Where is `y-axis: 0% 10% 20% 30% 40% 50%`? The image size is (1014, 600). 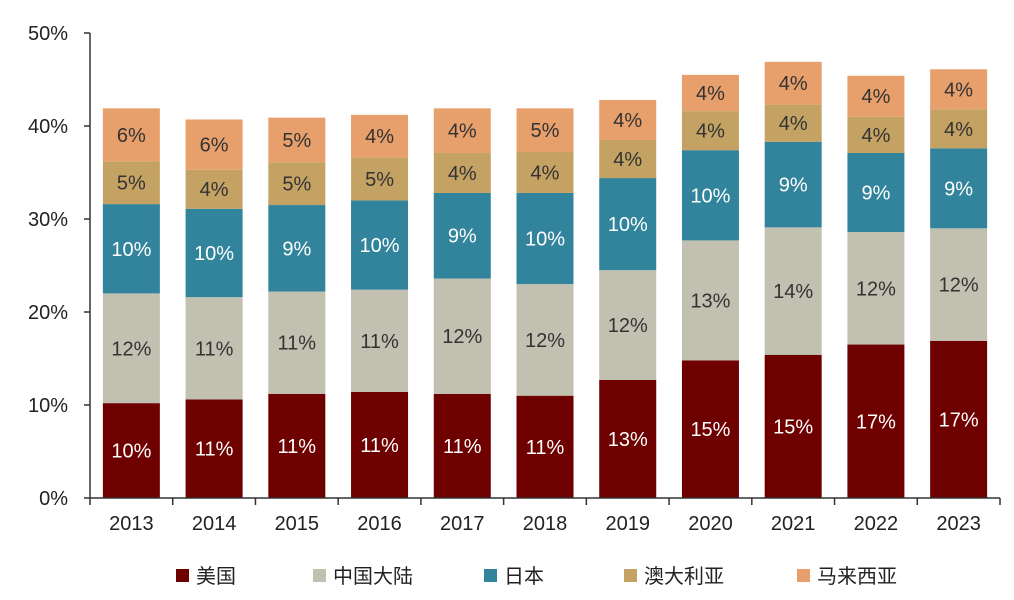
y-axis: 0% 10% 20% 30% 40% 50% is located at coordinates (59, 266).